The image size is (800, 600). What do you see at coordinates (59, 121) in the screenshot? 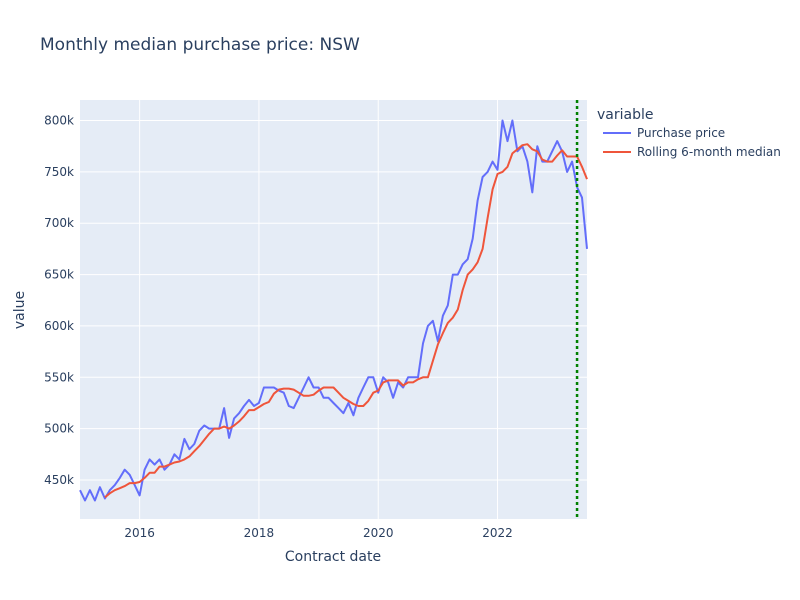
I see `y-tick-label: 800k` at bounding box center [59, 121].